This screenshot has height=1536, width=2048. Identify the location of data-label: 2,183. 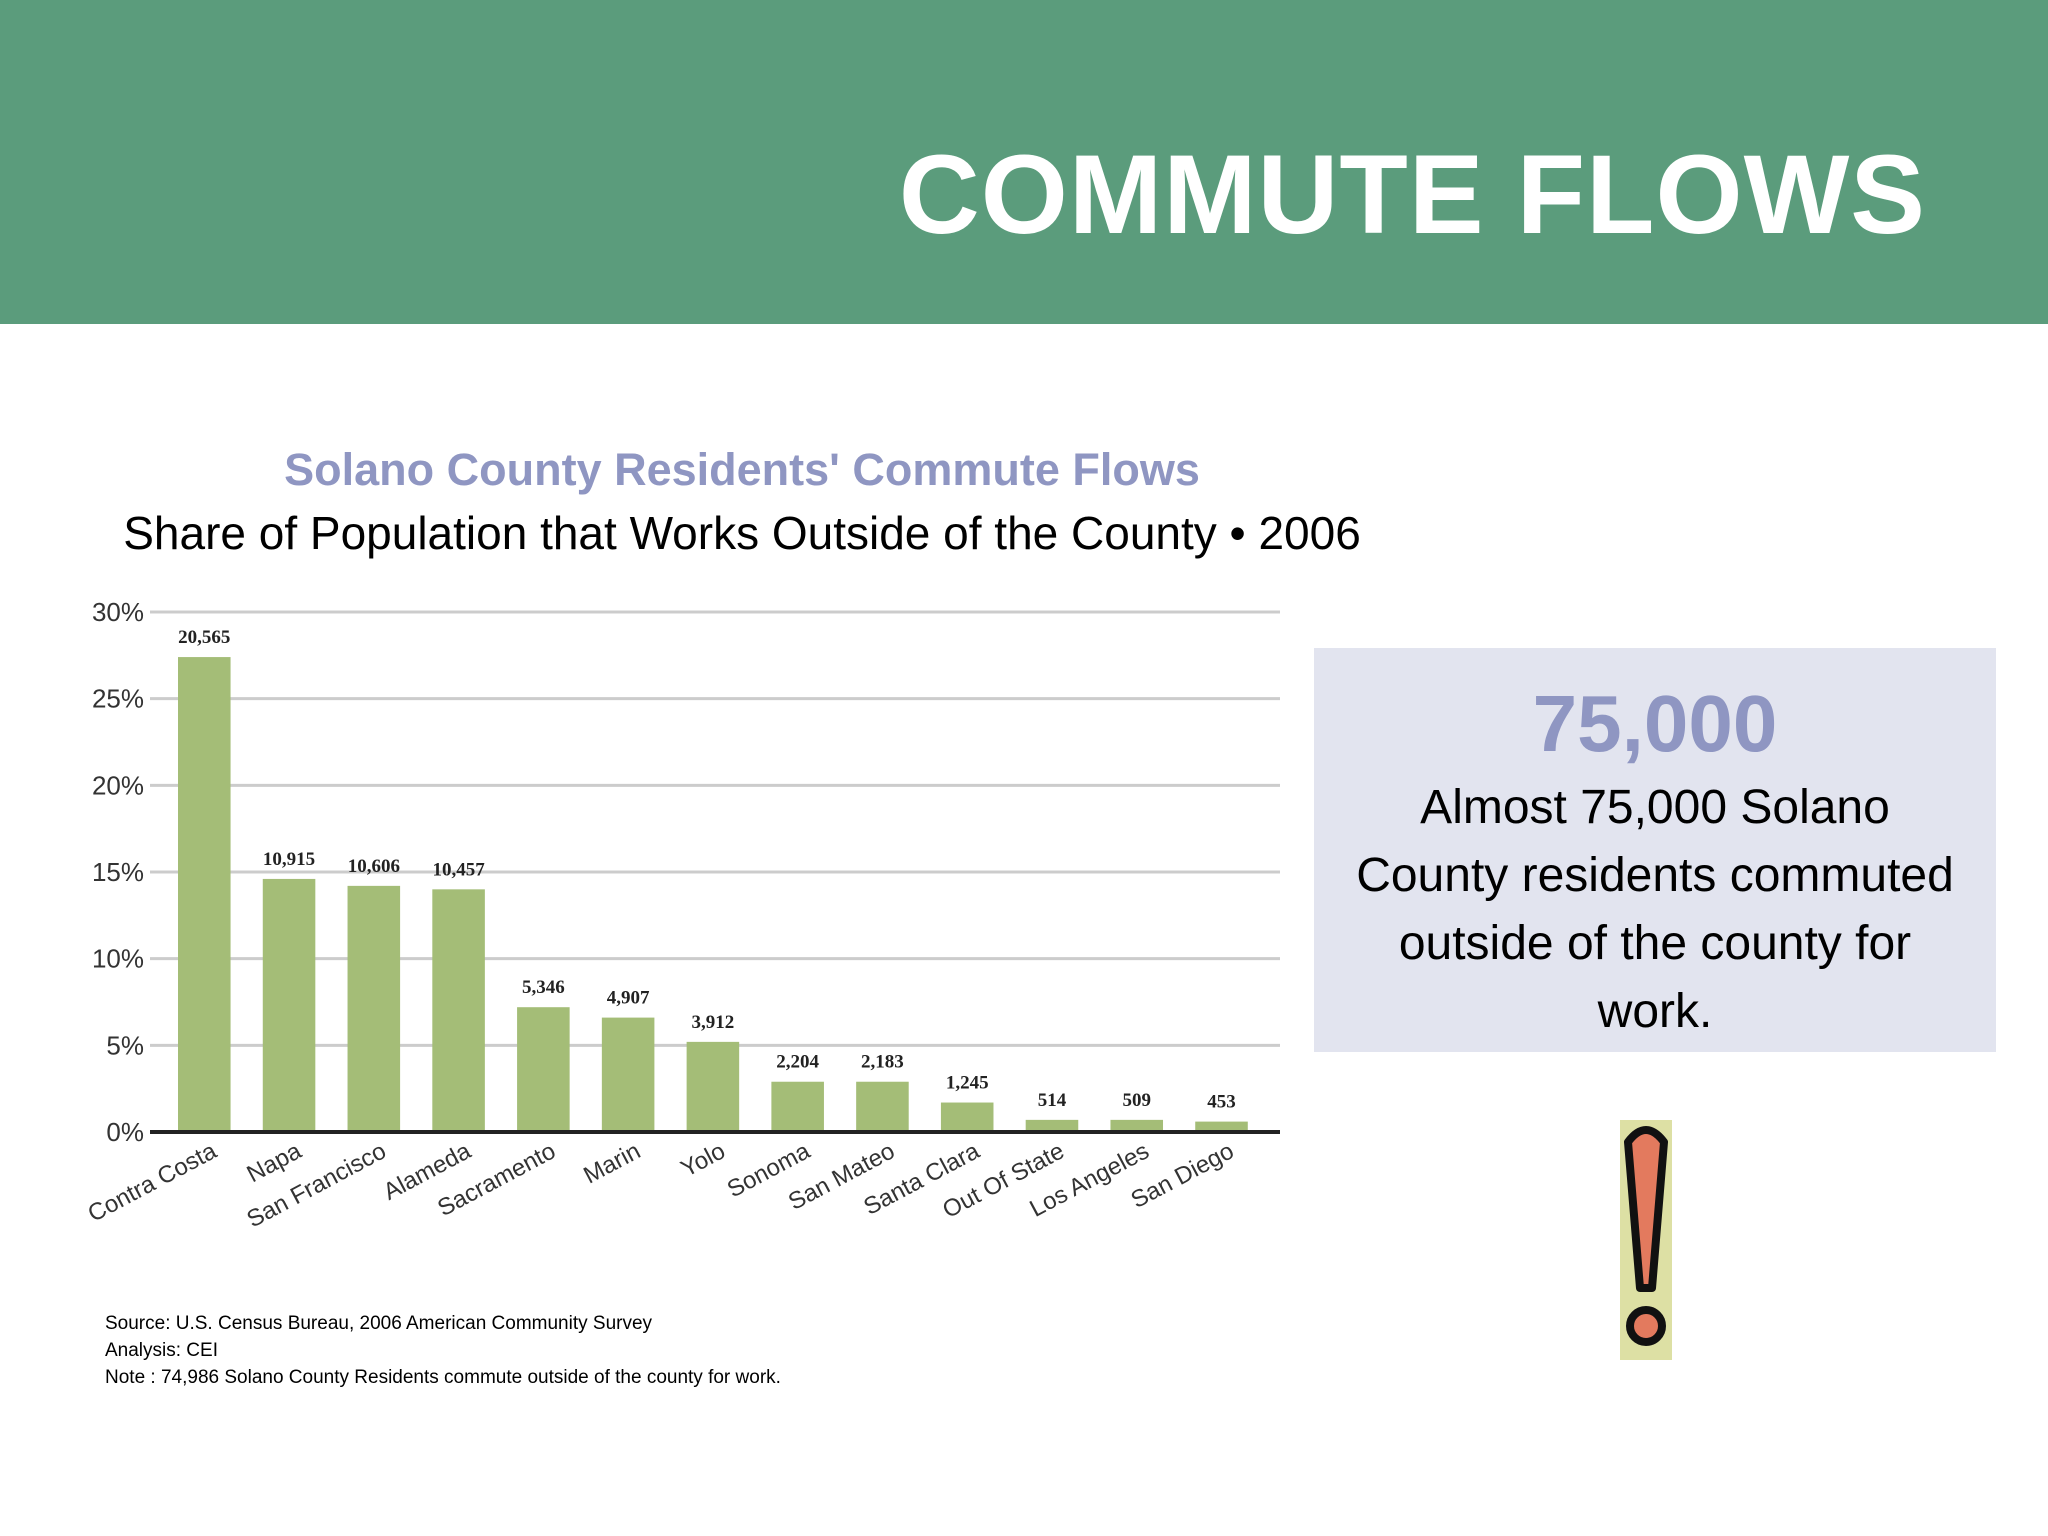
(882, 1062).